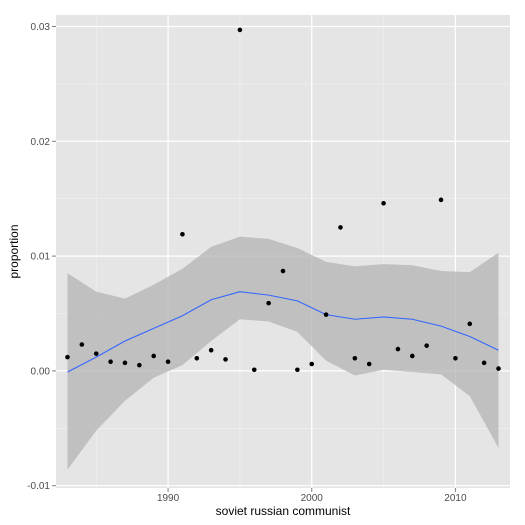 The image size is (525, 525). Describe the element at coordinates (41, 257) in the screenshot. I see `y-tick-label: 0.01` at that location.